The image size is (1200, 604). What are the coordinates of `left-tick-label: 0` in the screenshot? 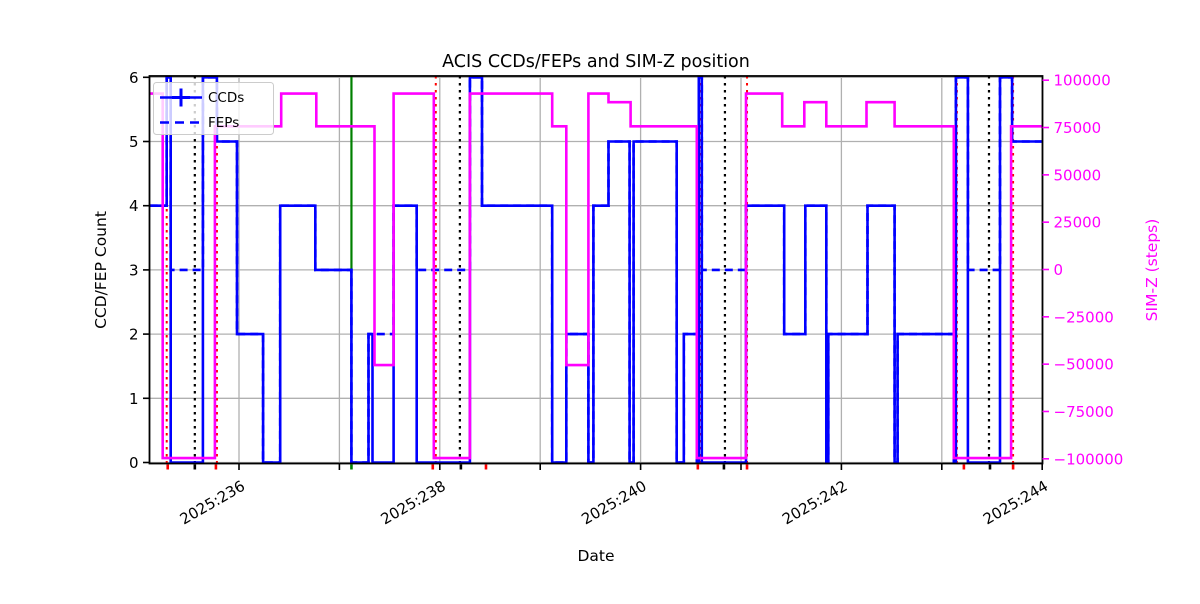 It's located at (134, 463).